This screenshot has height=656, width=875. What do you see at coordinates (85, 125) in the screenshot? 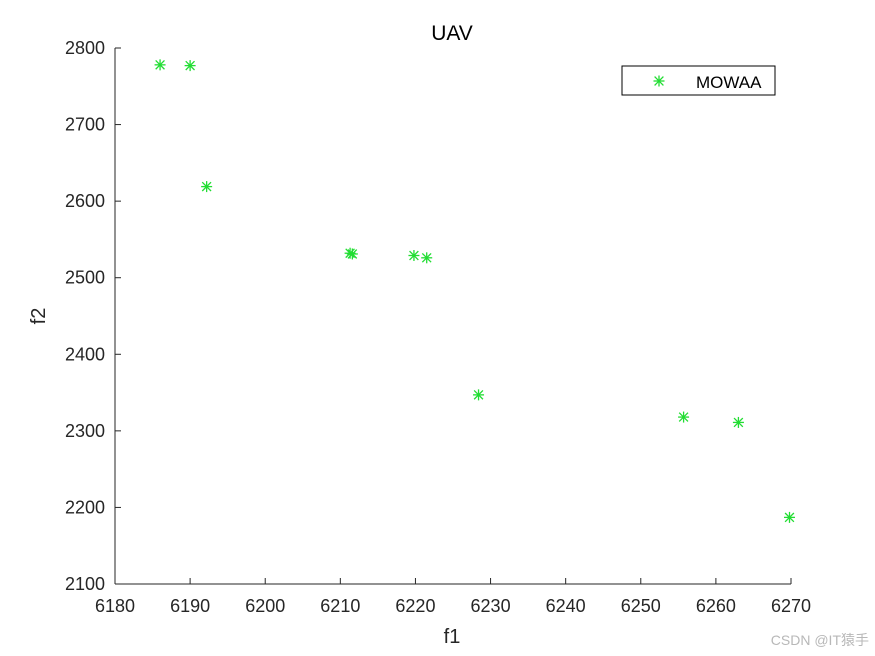
I see `y-tick-label: 2700` at bounding box center [85, 125].